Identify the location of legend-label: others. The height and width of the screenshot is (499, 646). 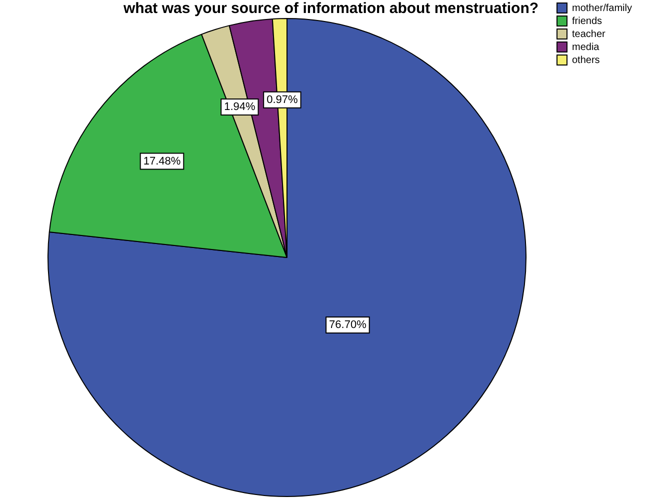
(586, 60).